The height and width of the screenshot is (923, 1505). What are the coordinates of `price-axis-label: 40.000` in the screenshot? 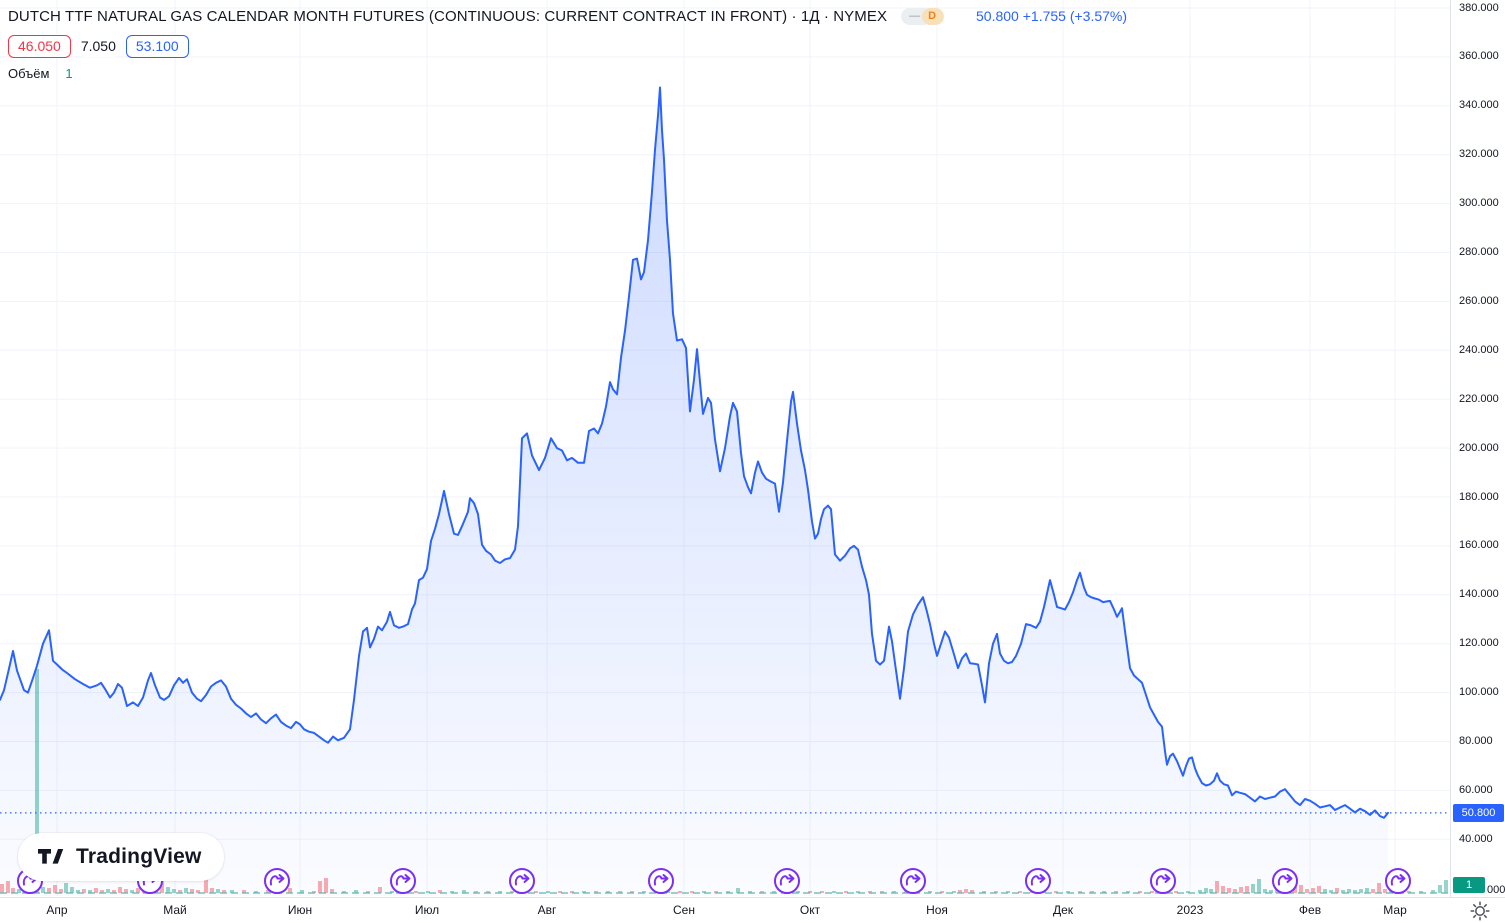 It's located at (1476, 838).